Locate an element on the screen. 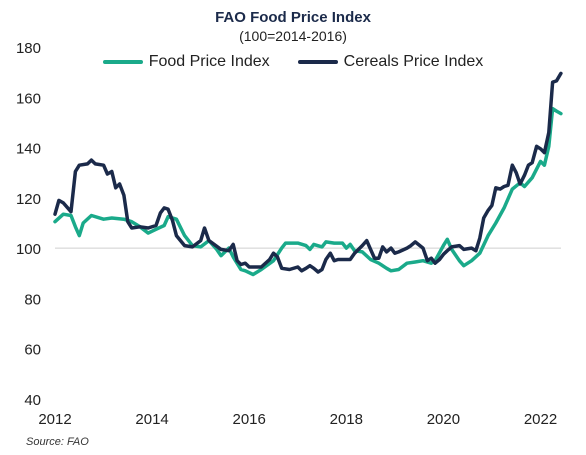 This screenshot has height=455, width=586. legend-item-cereals: Cereals Price Index is located at coordinates (390, 62).